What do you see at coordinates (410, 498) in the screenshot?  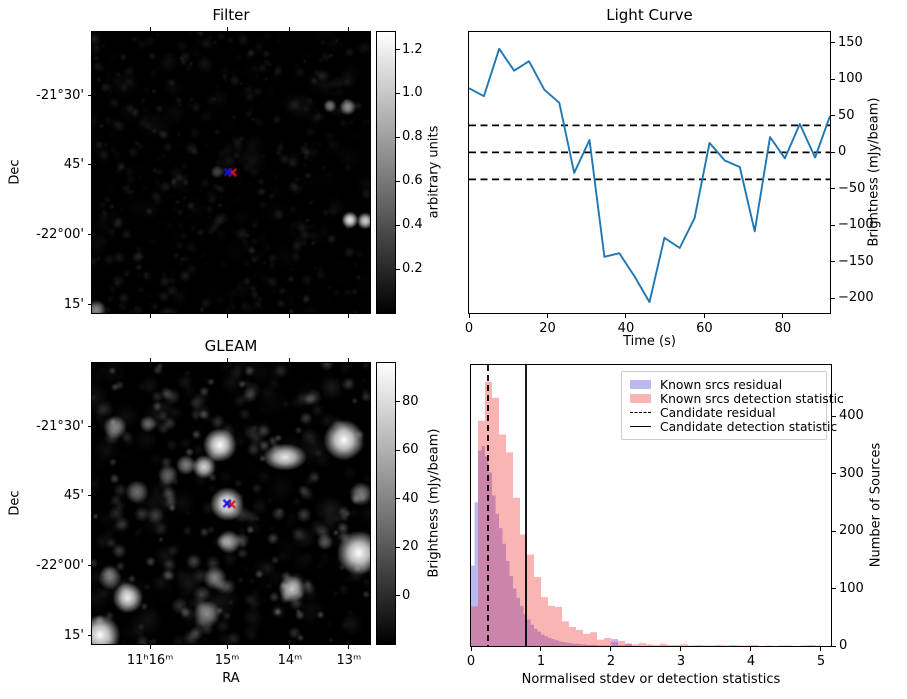 I see `gleam-colorbar-tick-label: 40` at bounding box center [410, 498].